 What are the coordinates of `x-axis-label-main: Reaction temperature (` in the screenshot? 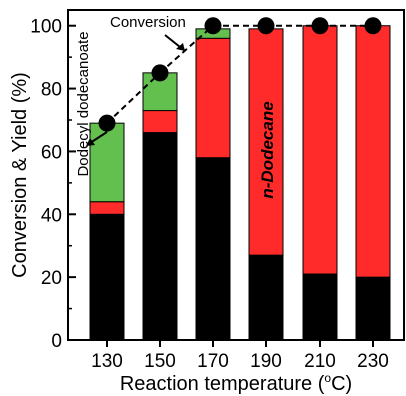 It's located at (222, 384).